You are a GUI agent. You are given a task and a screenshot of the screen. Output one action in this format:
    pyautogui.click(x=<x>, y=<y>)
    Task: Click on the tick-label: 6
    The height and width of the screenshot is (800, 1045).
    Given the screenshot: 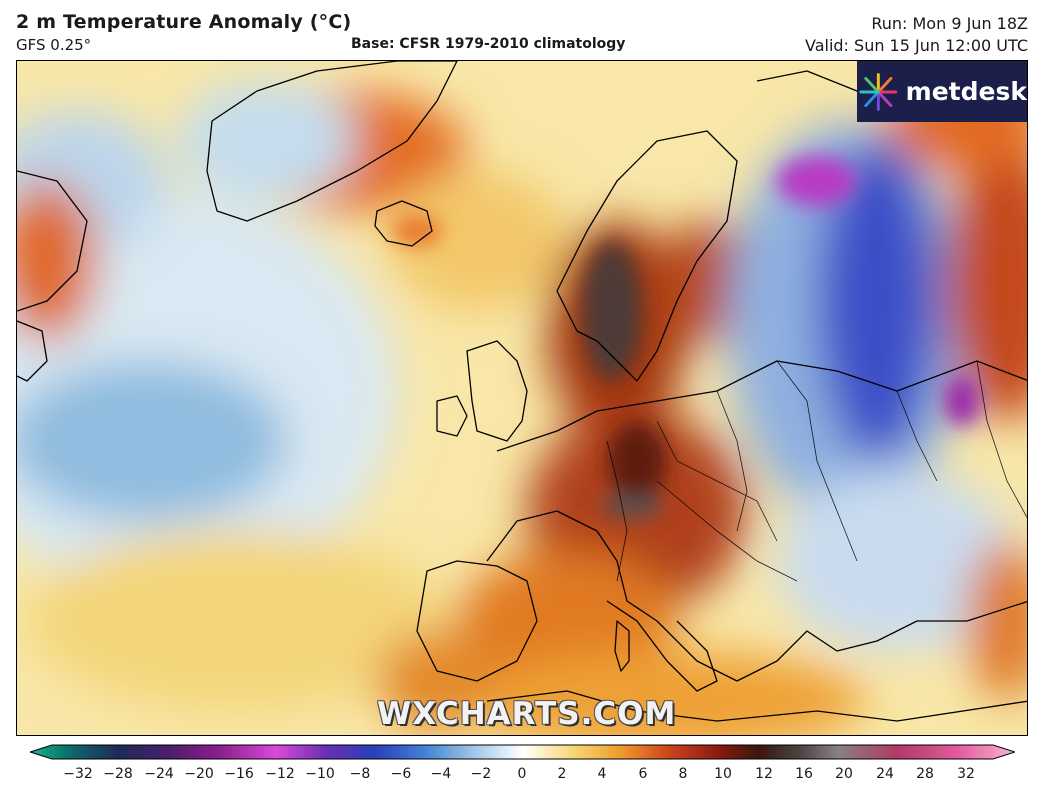 What is the action you would take?
    pyautogui.click(x=643, y=774)
    